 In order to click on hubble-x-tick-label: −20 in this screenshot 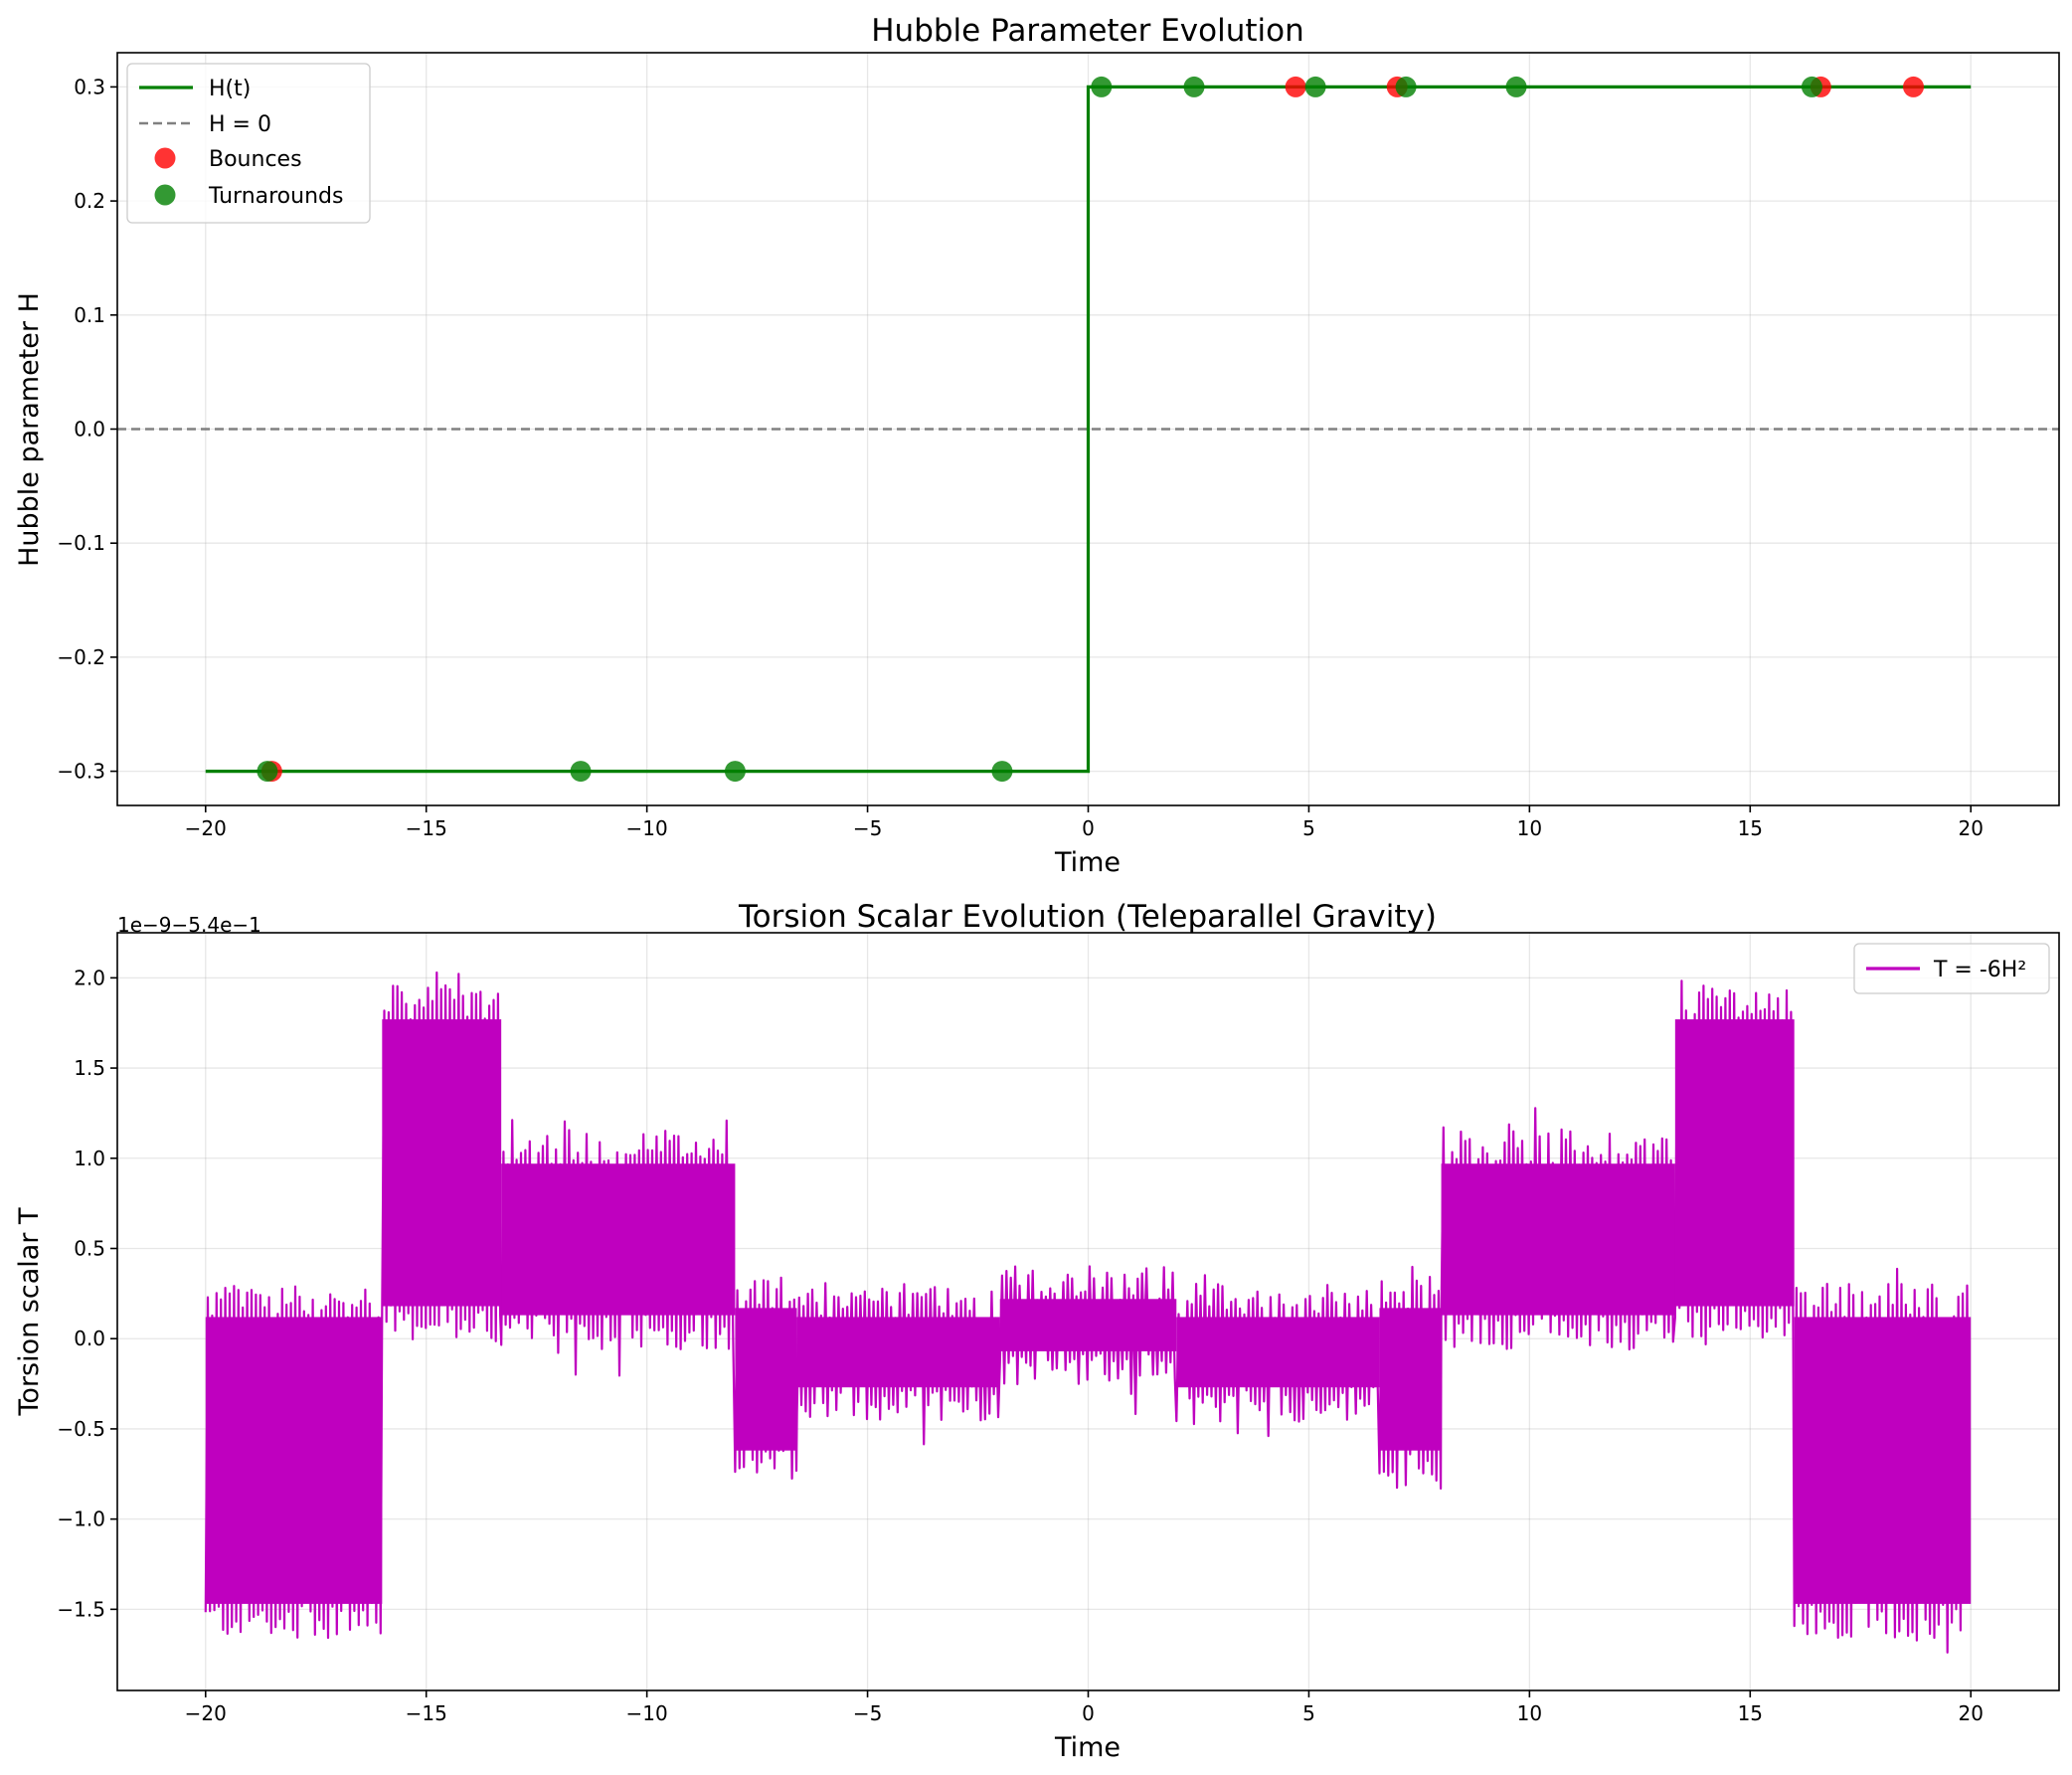, I will do `click(206, 828)`.